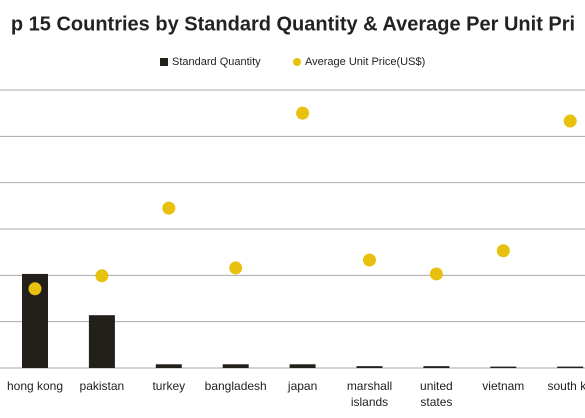 The image size is (585, 418). Describe the element at coordinates (369, 394) in the screenshot. I see `x-tick-label: marshall islands` at that location.